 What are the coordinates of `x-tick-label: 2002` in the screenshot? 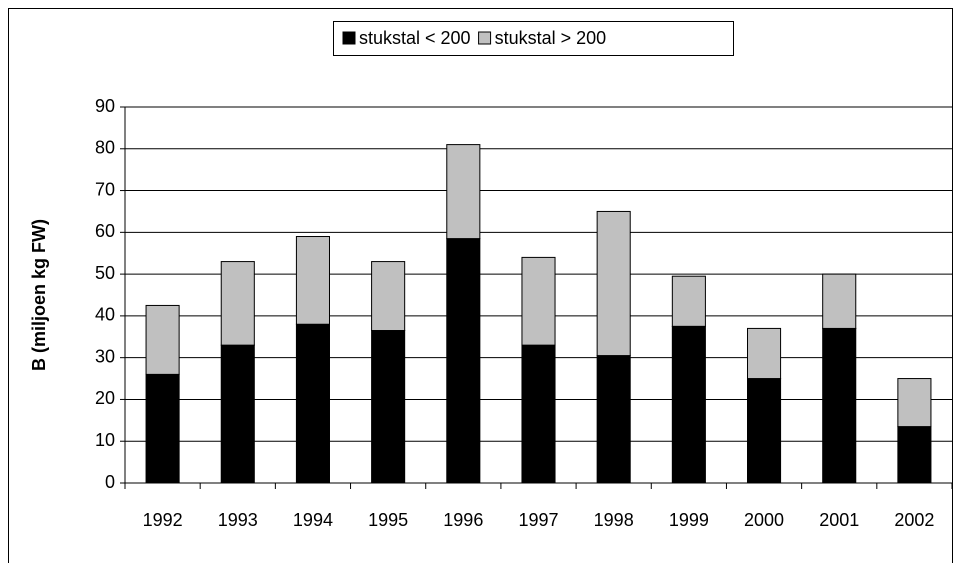 It's located at (914, 520).